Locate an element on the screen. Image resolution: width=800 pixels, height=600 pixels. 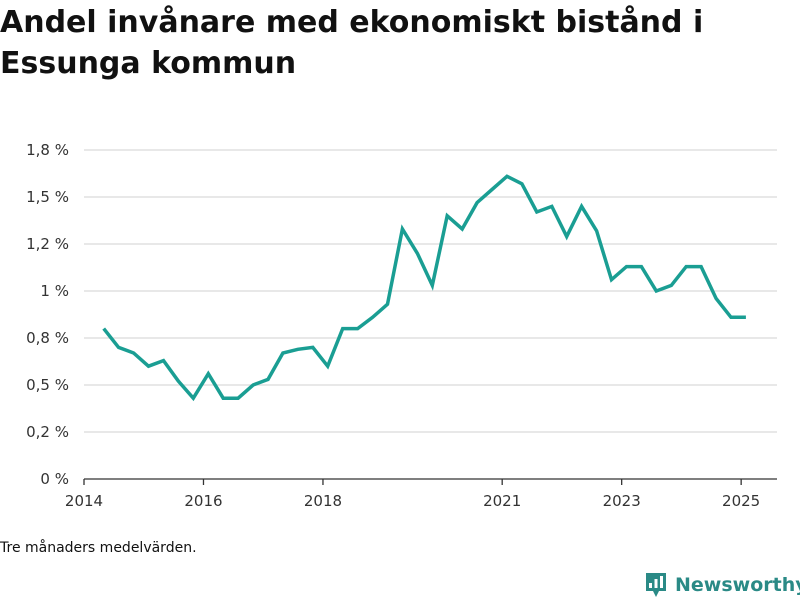
footnote: Tre månaders medelvärden. is located at coordinates (98, 548).